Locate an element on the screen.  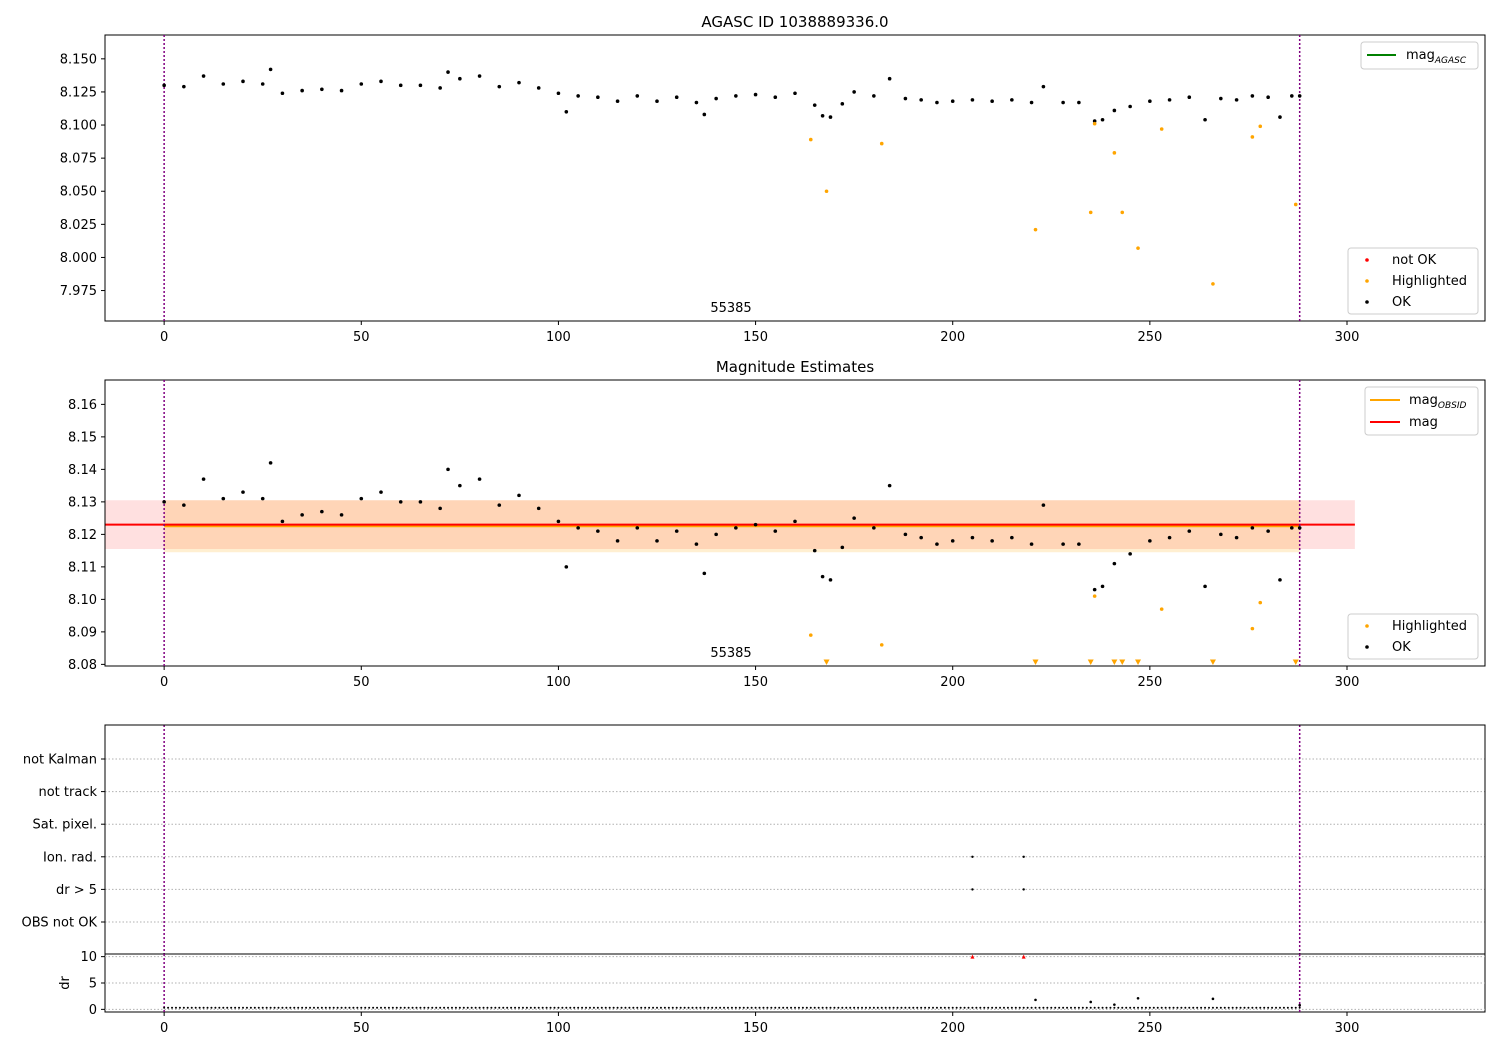
y-tick-label: 8.100 is located at coordinates (78, 126).